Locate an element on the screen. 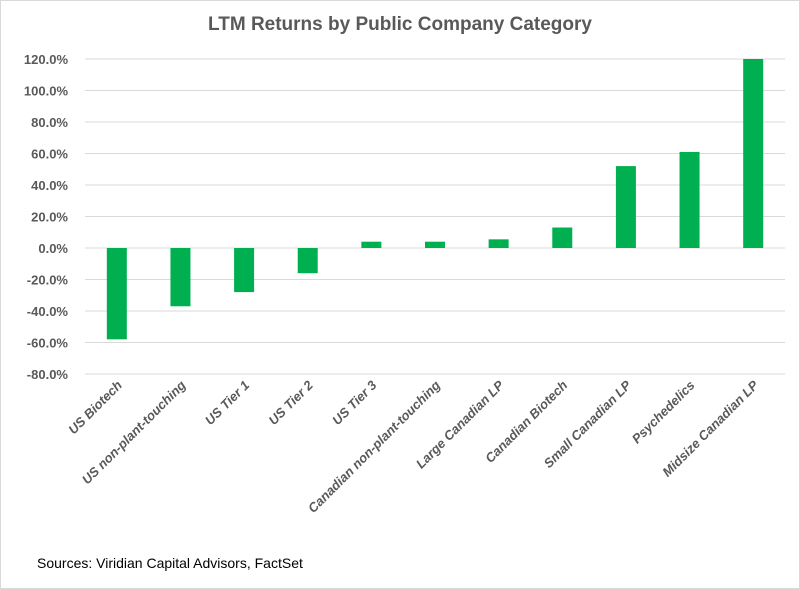 This screenshot has height=589, width=800. y-tick-label: 80.0% is located at coordinates (49, 122).